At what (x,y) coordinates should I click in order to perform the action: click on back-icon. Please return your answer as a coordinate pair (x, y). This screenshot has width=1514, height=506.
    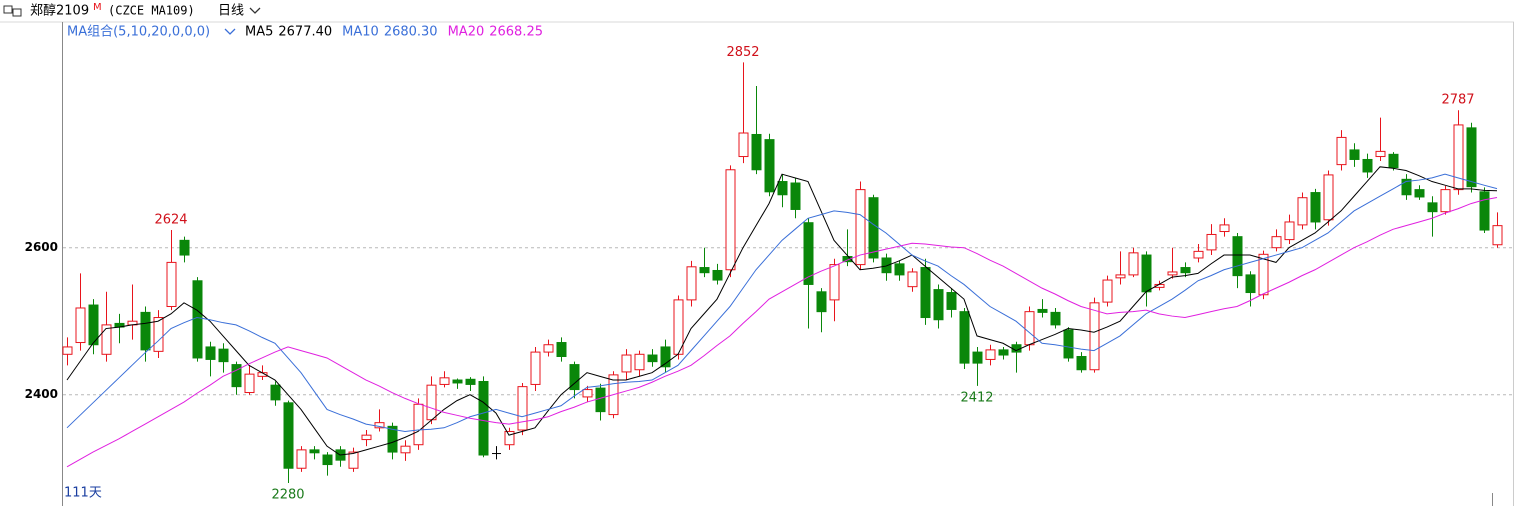
    Looking at the image, I should click on (12, 11).